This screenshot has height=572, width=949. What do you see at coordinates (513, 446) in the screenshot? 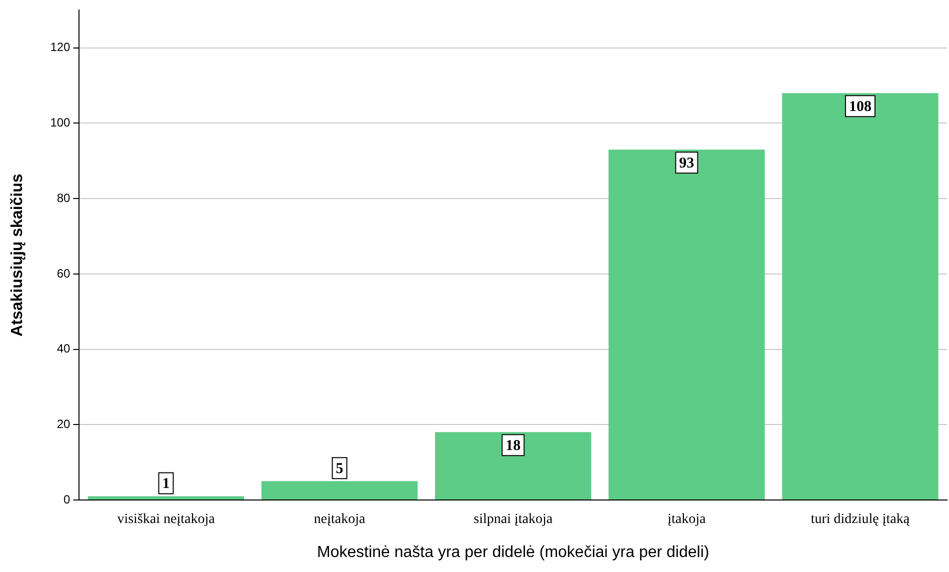
I see `data-label: 18` at bounding box center [513, 446].